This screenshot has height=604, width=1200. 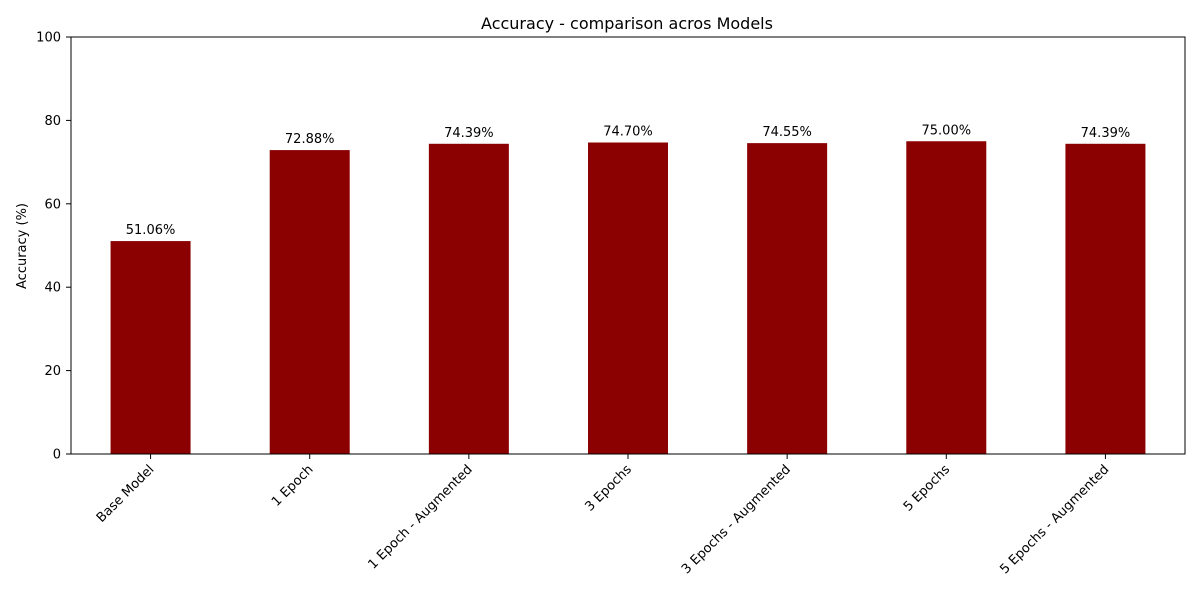 I want to click on bar-value-label: 74.55%, so click(x=787, y=132).